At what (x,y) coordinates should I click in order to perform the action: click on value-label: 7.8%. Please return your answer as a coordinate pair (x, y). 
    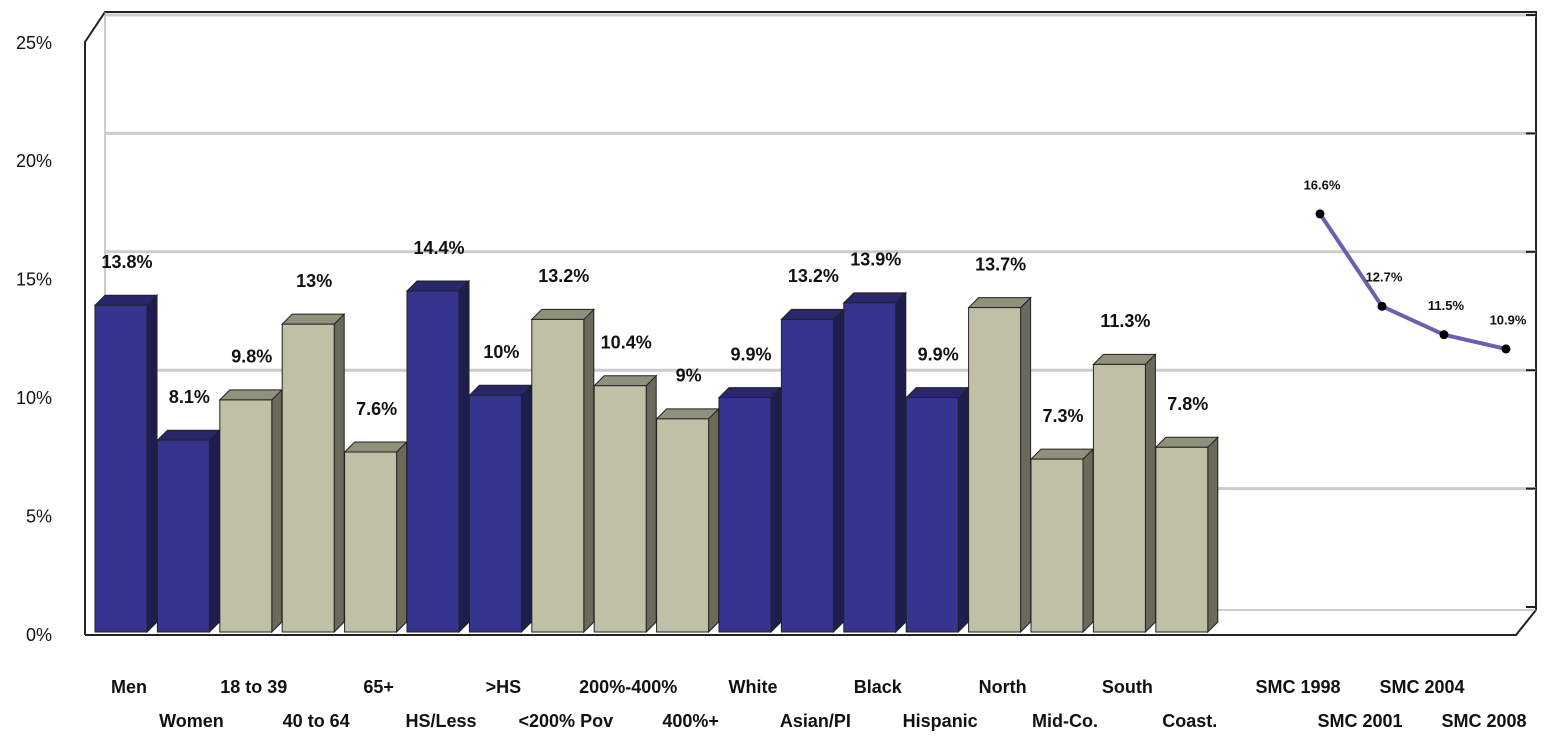
    Looking at the image, I should click on (1187, 404).